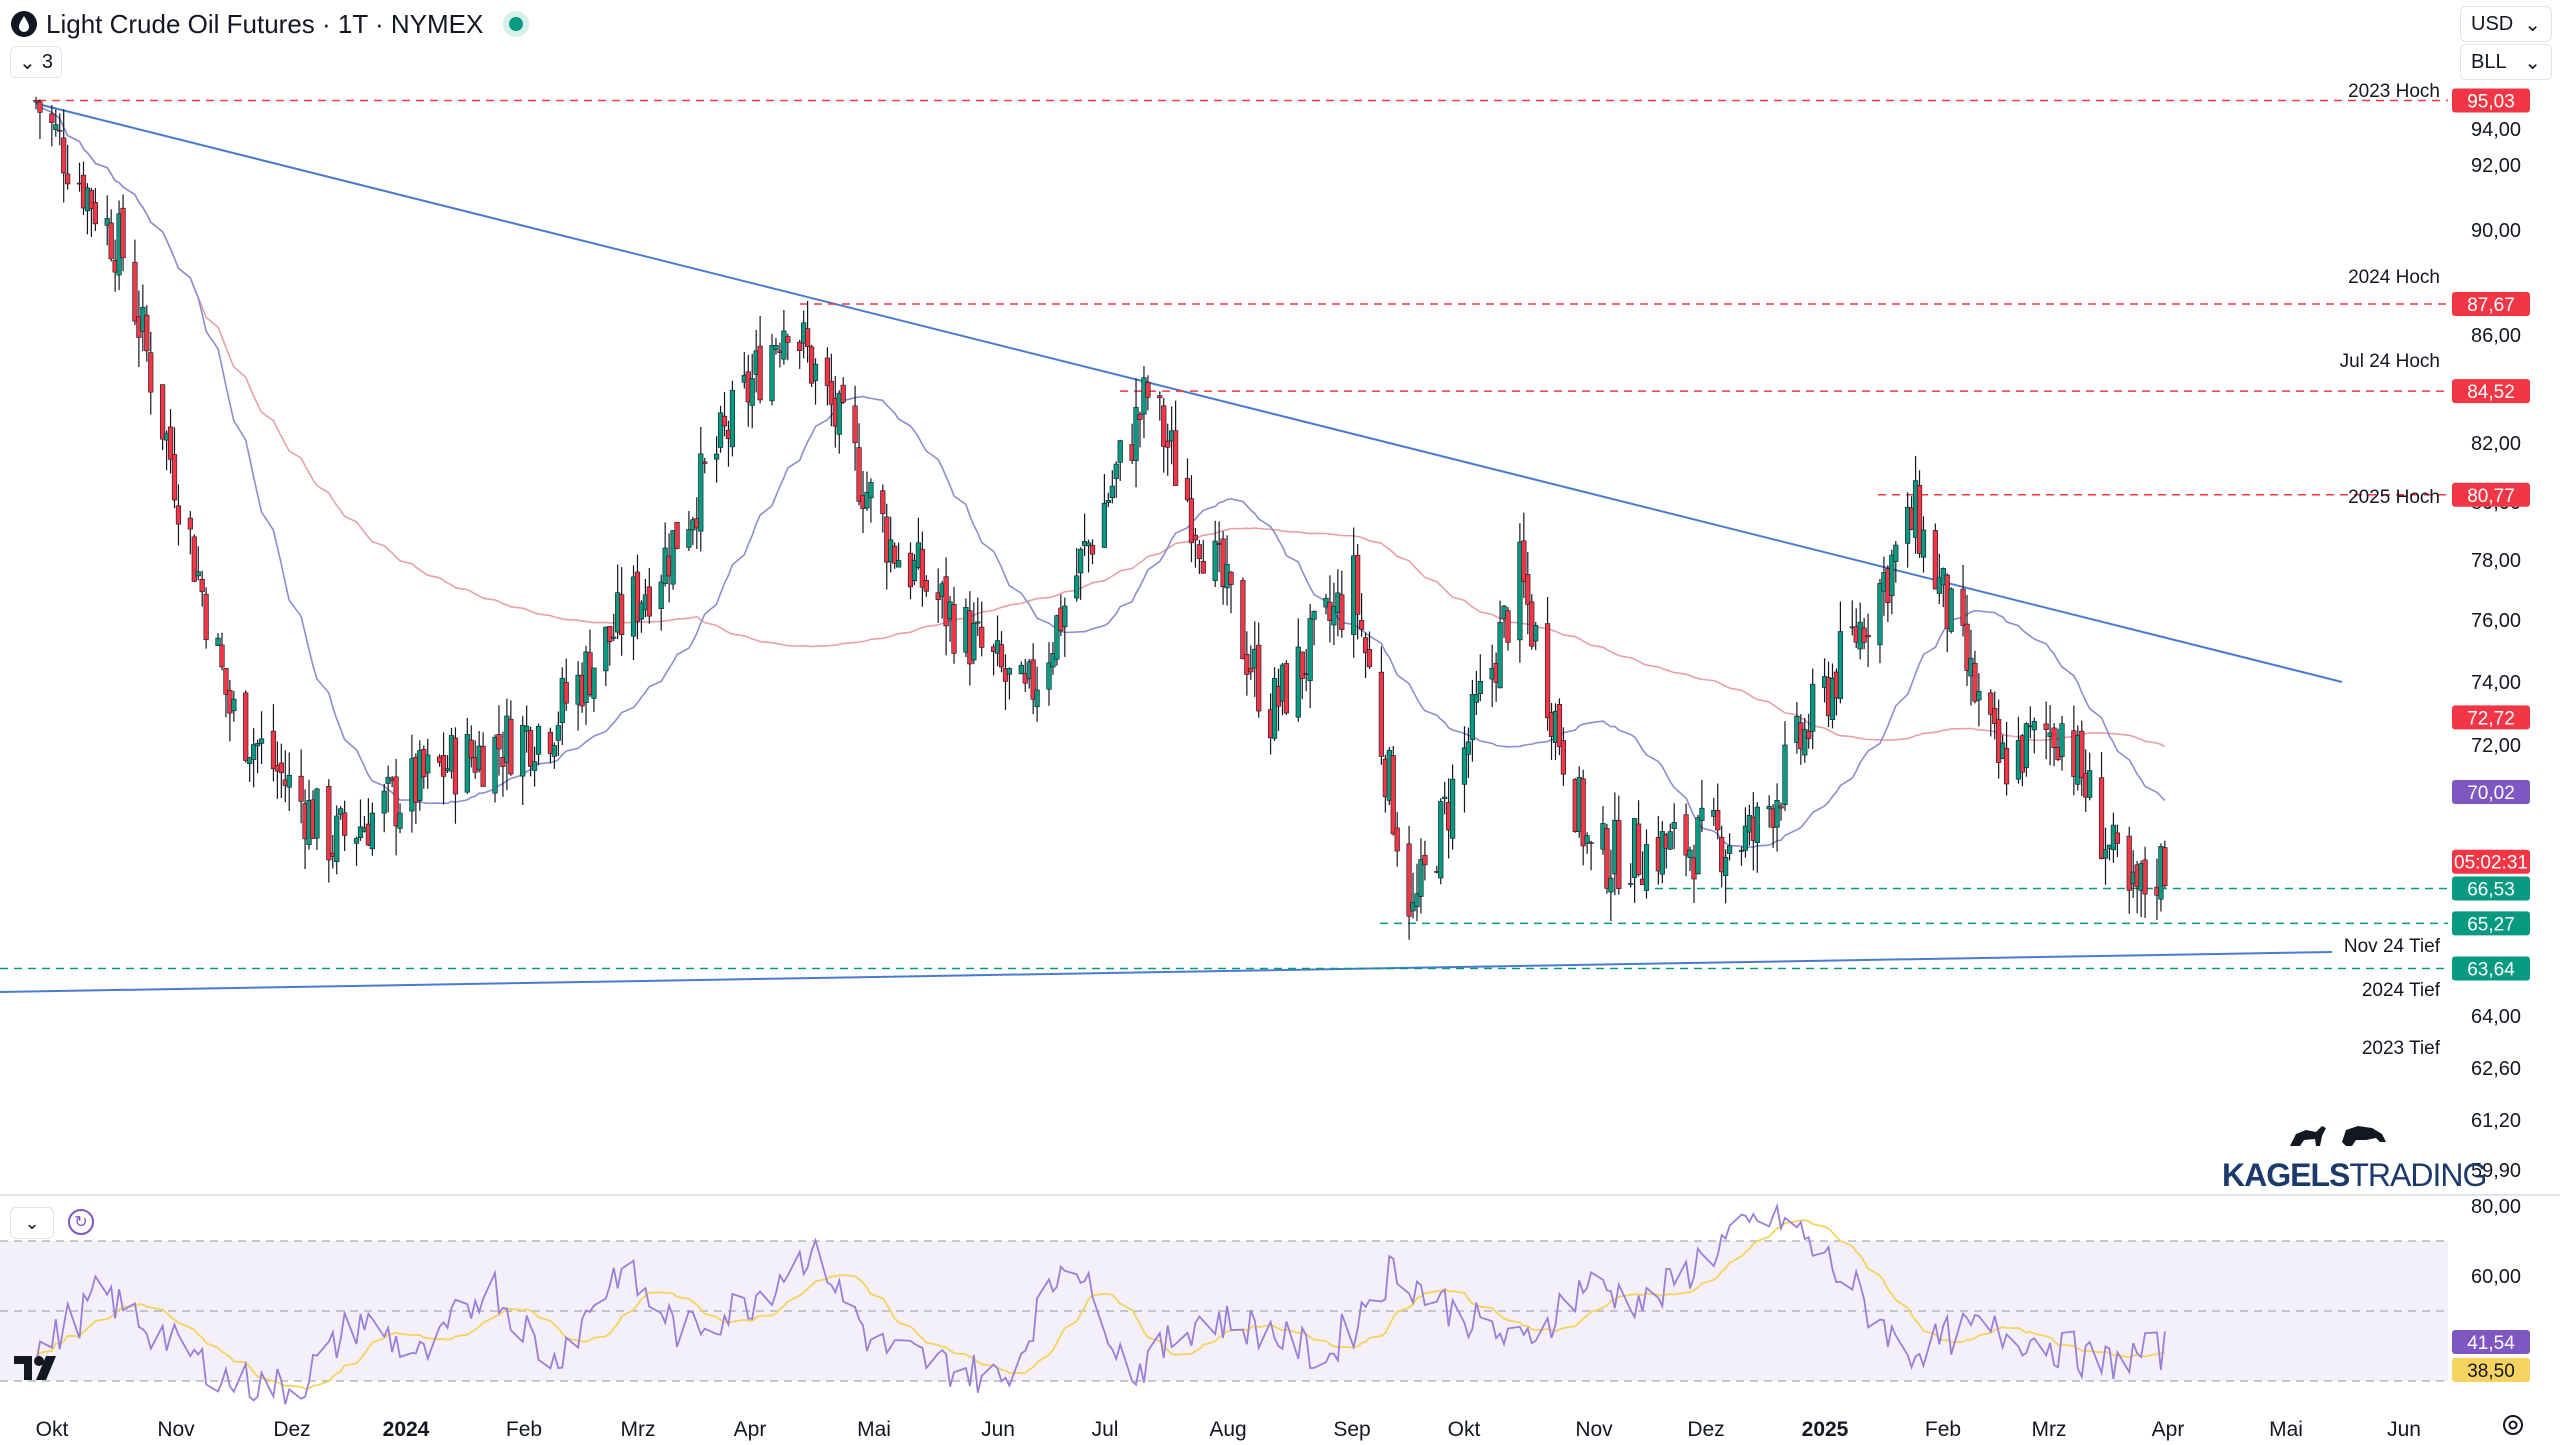  I want to click on gear-icon, so click(2513, 1425).